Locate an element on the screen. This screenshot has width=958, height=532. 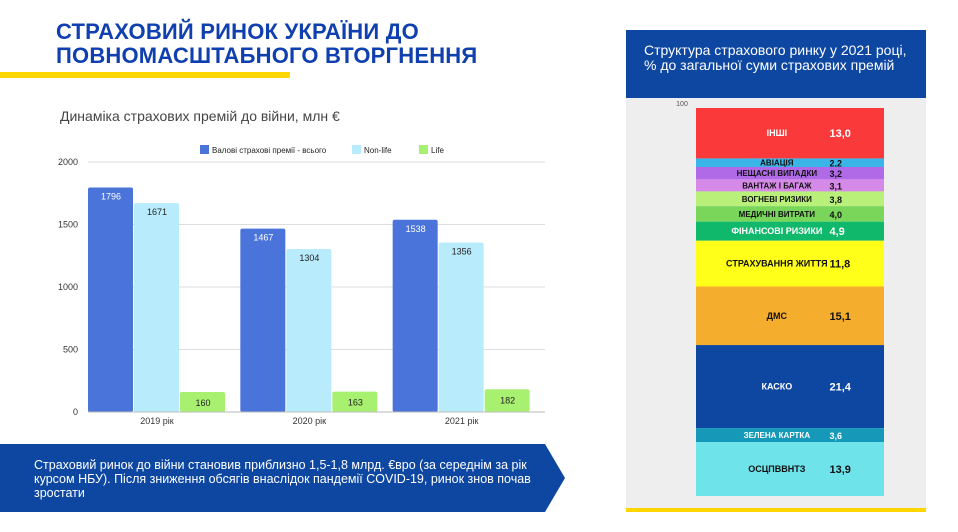
segment-label: ДМС is located at coordinates (777, 316).